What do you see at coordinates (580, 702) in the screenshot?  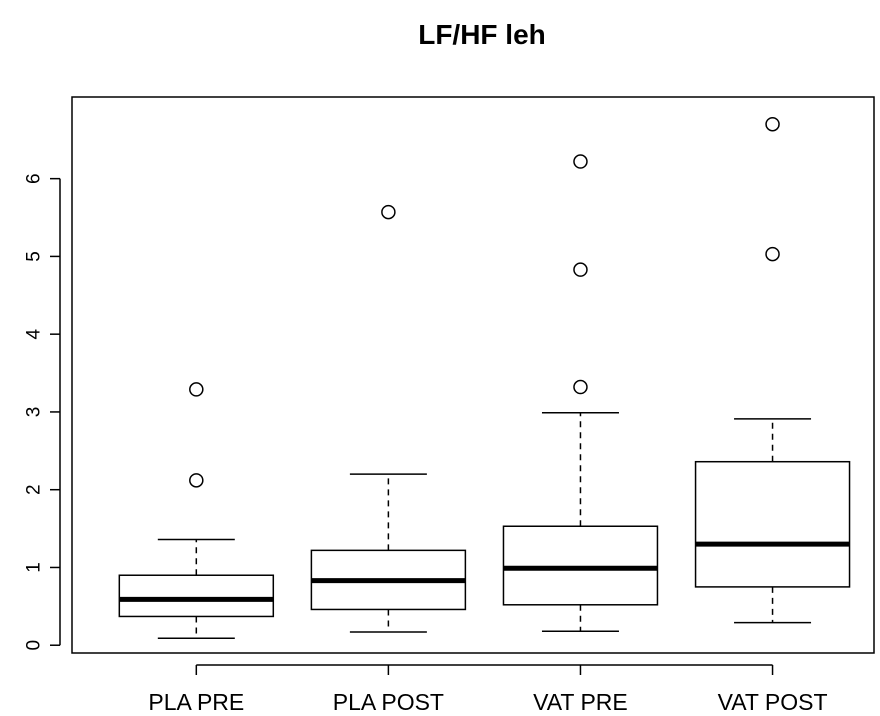 I see `x-tick-label: VAT PRE` at bounding box center [580, 702].